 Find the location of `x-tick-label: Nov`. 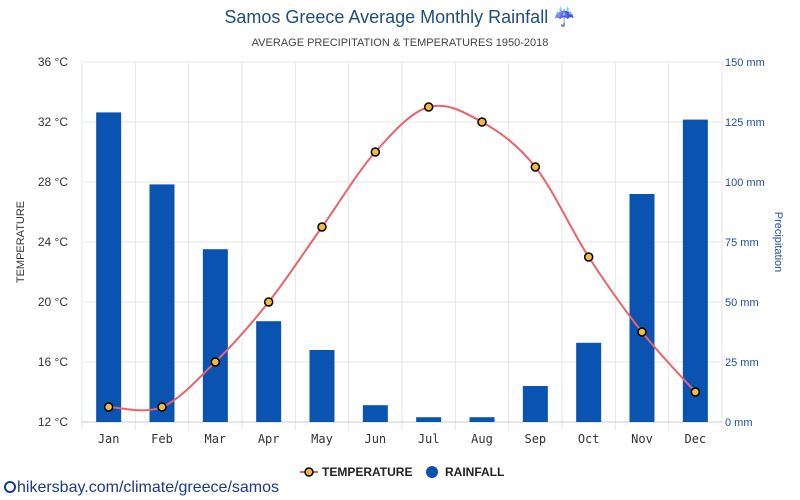

x-tick-label: Nov is located at coordinates (642, 439).